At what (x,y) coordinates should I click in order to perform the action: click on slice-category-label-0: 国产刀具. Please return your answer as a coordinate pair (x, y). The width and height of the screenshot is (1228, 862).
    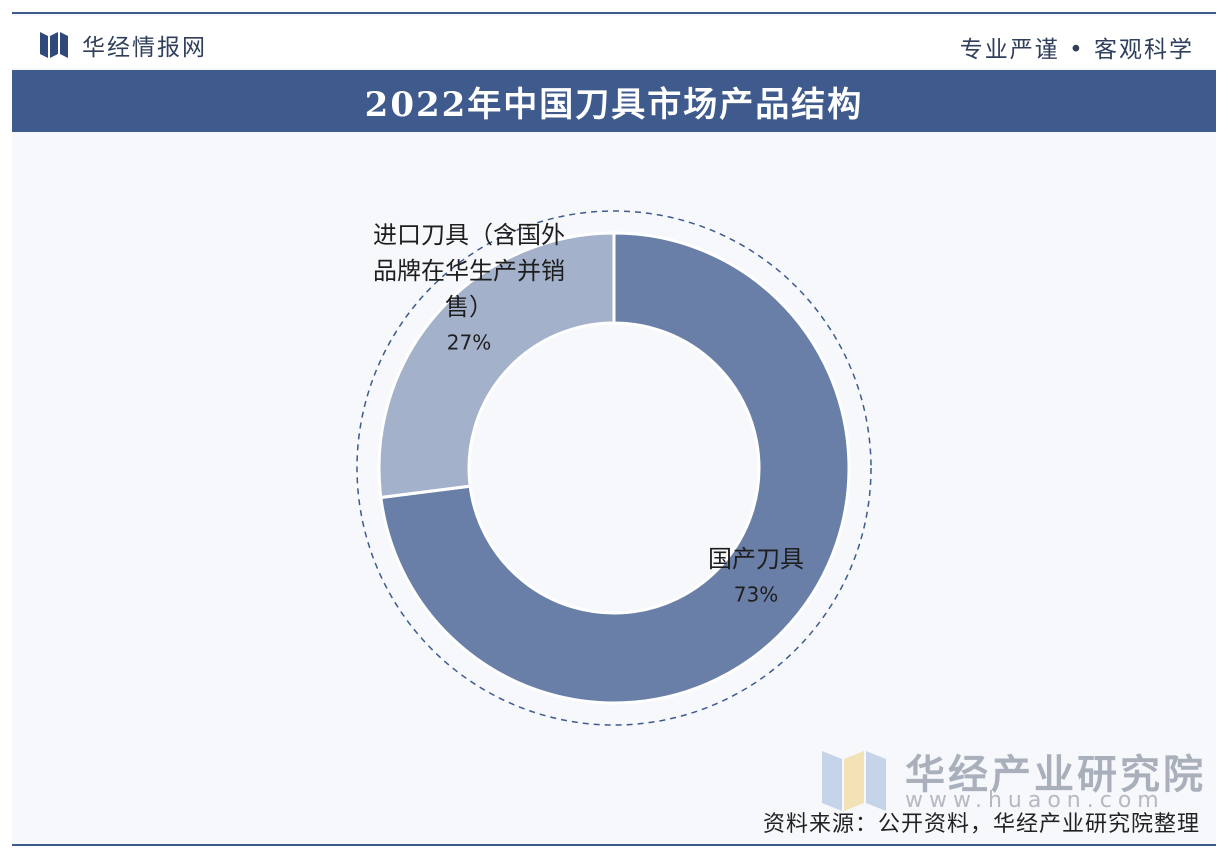
    Looking at the image, I should click on (756, 559).